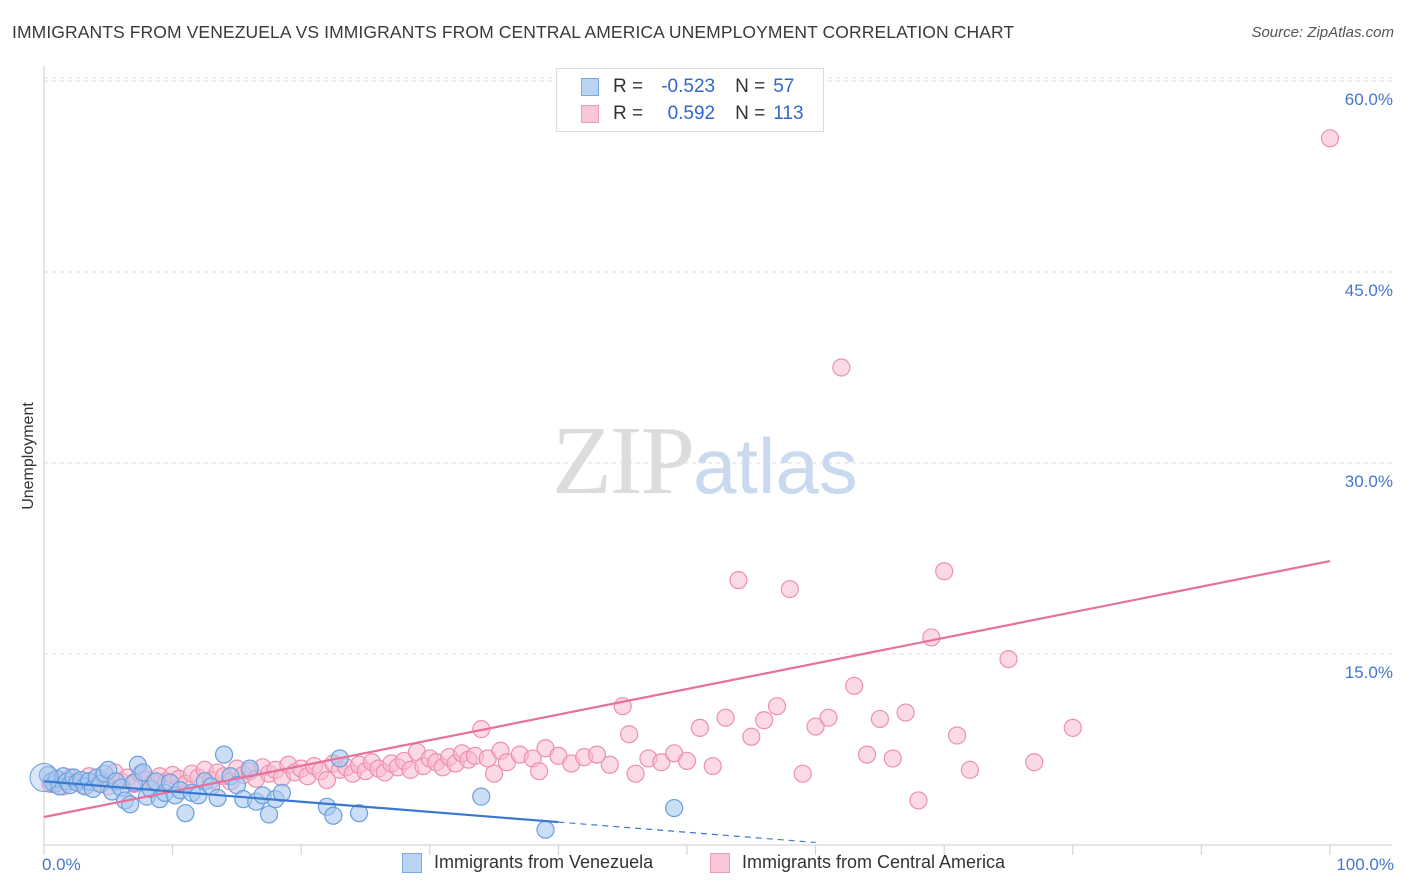 This screenshot has width=1406, height=892. I want to click on watermark-atlas: atlas, so click(775, 466).